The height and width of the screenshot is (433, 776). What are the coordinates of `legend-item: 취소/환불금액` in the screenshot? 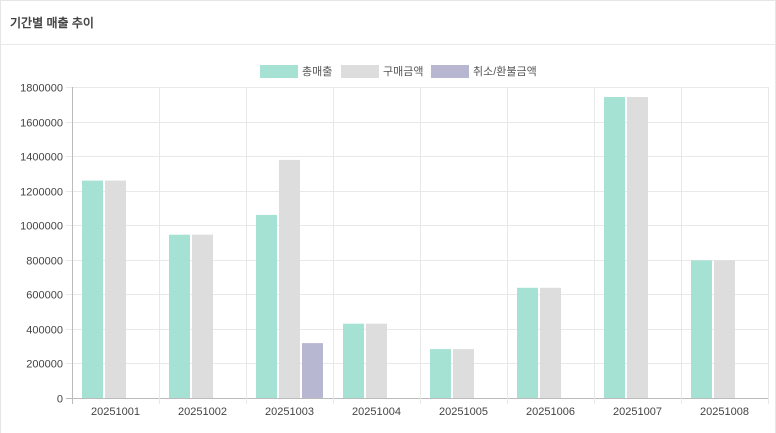 It's located at (484, 71).